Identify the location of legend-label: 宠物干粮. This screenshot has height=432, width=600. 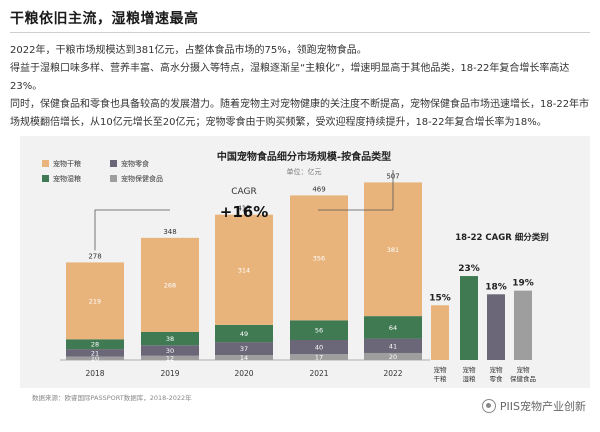
(67, 163).